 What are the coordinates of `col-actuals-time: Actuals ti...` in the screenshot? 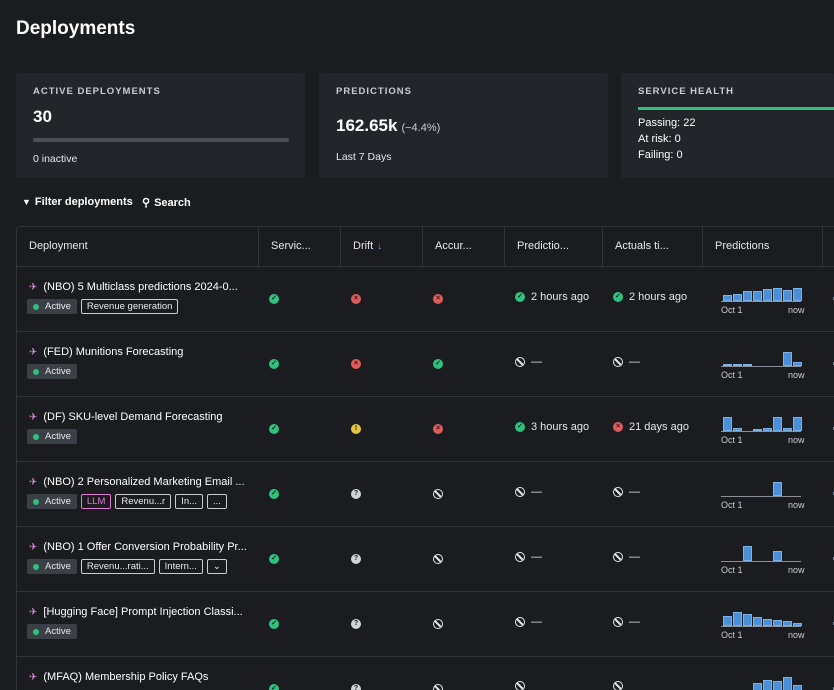 It's located at (653, 247).